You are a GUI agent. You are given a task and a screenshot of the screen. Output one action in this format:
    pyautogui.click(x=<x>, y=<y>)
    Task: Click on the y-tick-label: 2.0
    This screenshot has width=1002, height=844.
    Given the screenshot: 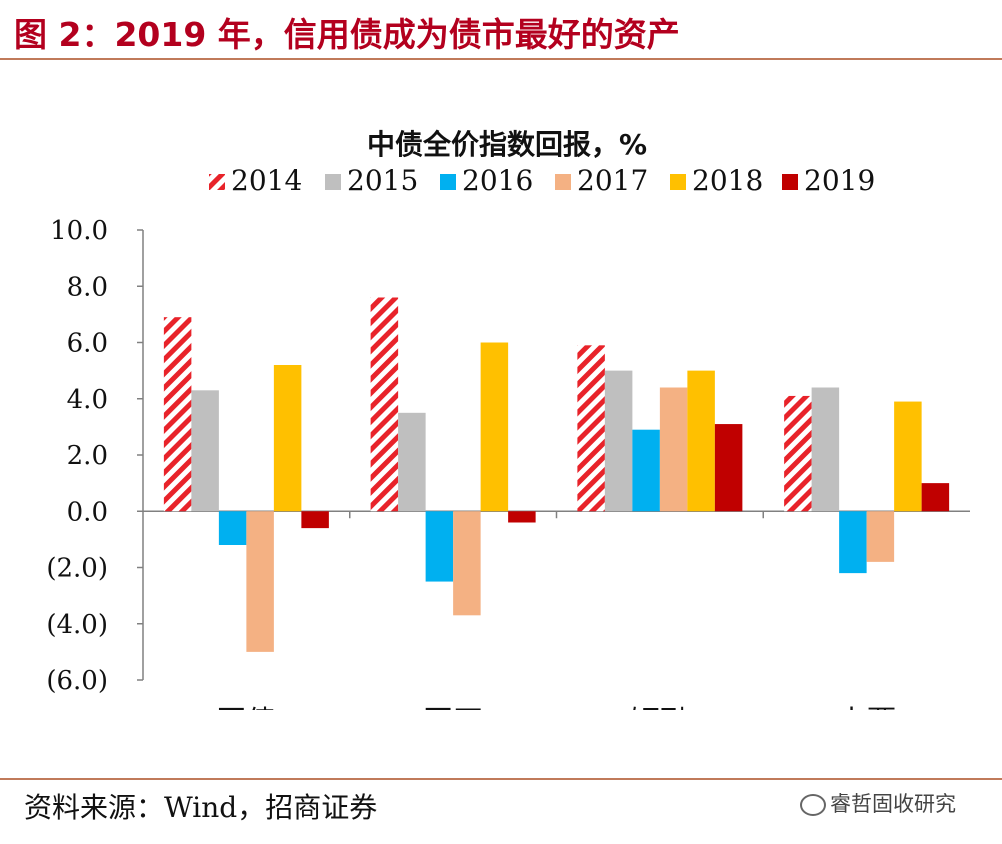 What is the action you would take?
    pyautogui.click(x=87, y=456)
    